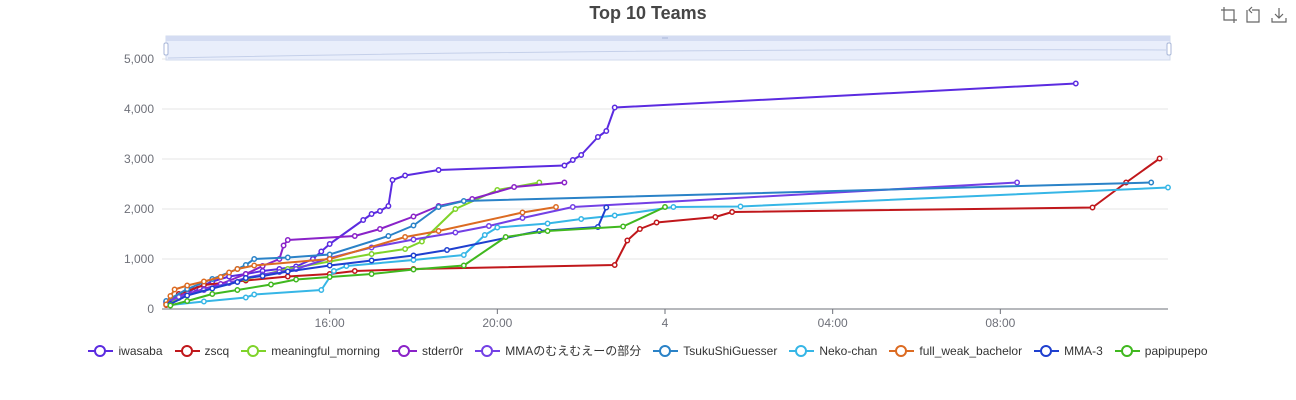  Describe the element at coordinates (955, 350) in the screenshot. I see `legend-item: full_weak_bachelor` at that location.